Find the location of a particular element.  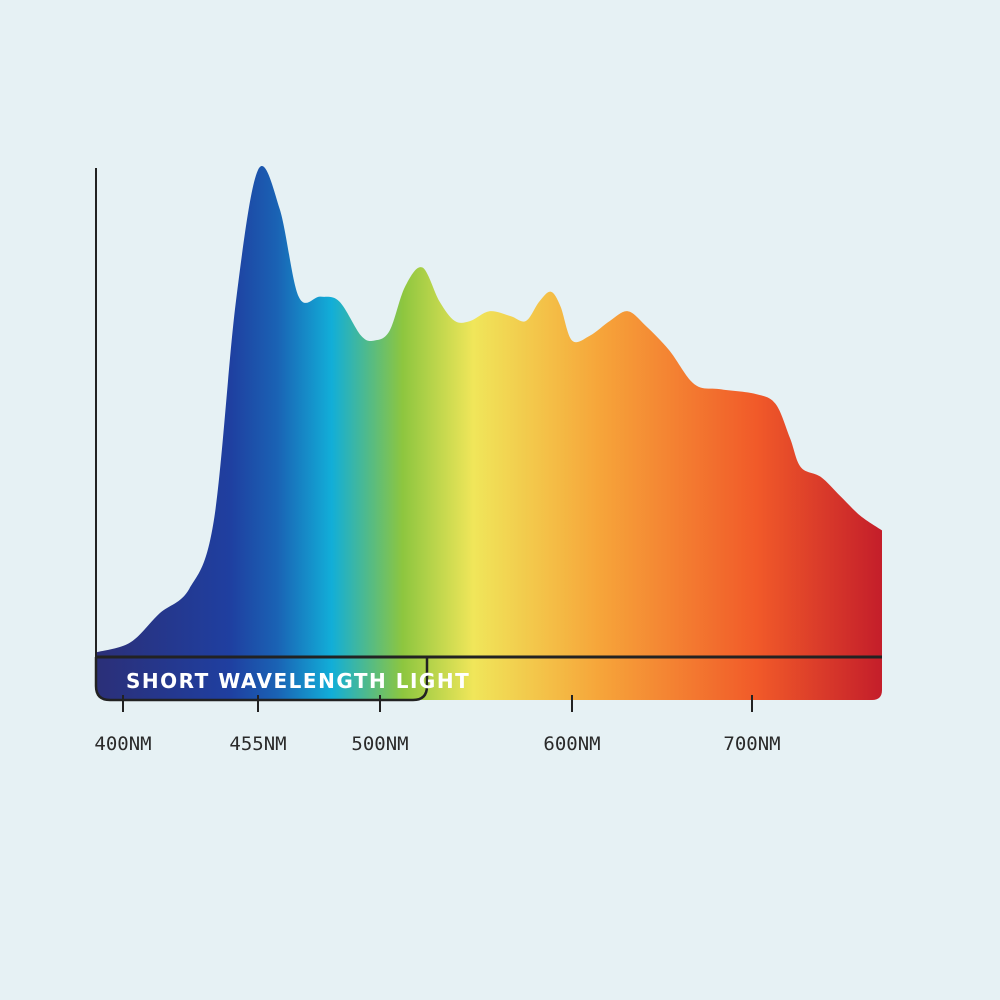

x-tick-label: 400NM is located at coordinates (122, 744).